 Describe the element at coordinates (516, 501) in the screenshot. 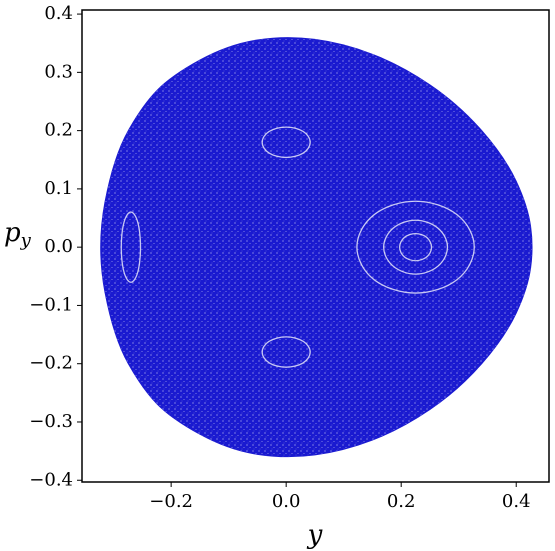

I see `x-tick-label: 0.4` at that location.